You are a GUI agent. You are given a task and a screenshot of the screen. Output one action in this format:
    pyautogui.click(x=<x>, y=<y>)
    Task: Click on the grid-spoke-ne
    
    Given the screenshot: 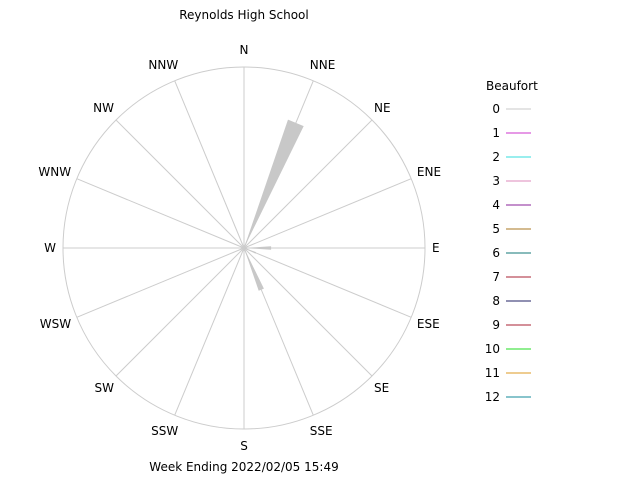 What is the action you would take?
    pyautogui.click(x=308, y=184)
    